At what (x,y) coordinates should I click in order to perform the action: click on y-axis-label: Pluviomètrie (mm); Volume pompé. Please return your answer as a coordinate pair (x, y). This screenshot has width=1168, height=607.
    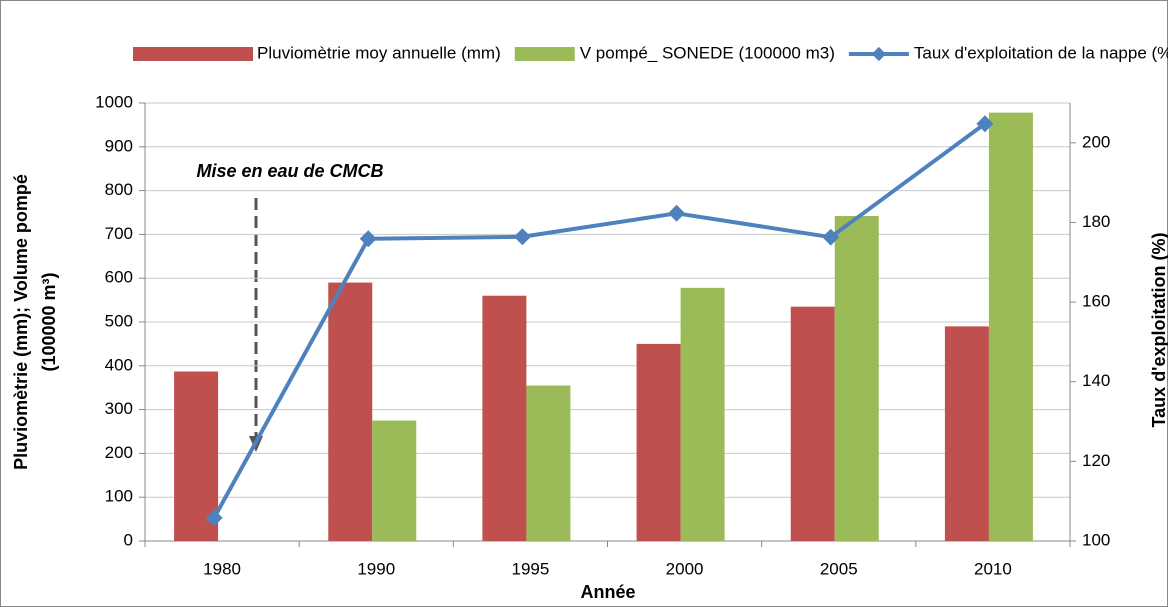
    Looking at the image, I should click on (21, 322).